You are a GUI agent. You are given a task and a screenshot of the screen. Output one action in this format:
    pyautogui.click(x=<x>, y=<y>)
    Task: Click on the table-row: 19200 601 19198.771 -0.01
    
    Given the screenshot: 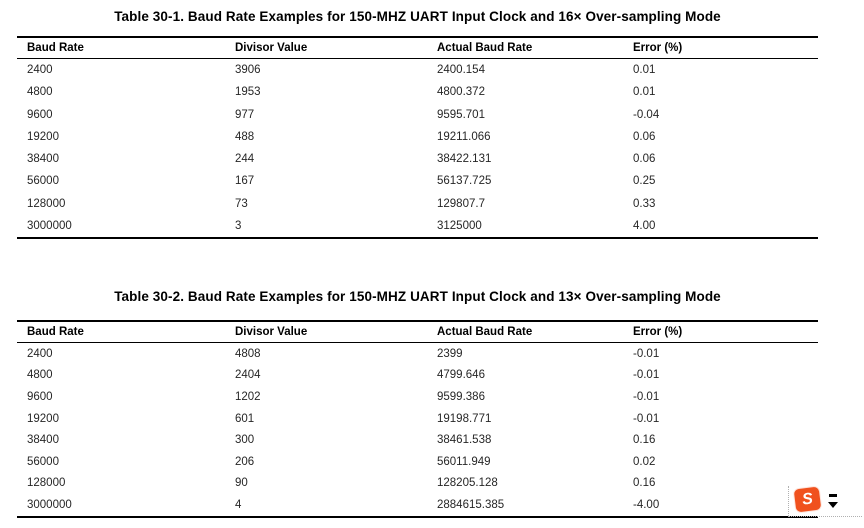 What is the action you would take?
    pyautogui.click(x=417, y=419)
    